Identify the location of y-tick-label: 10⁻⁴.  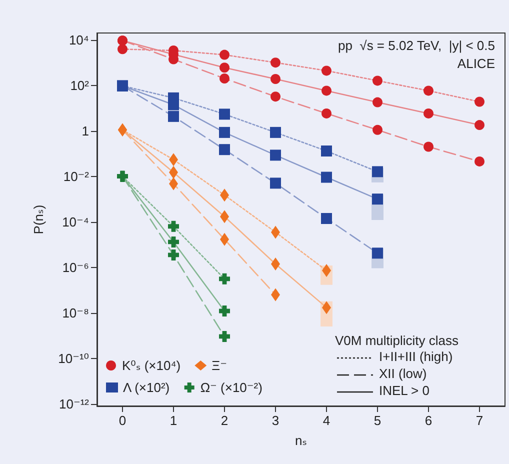
(75, 222).